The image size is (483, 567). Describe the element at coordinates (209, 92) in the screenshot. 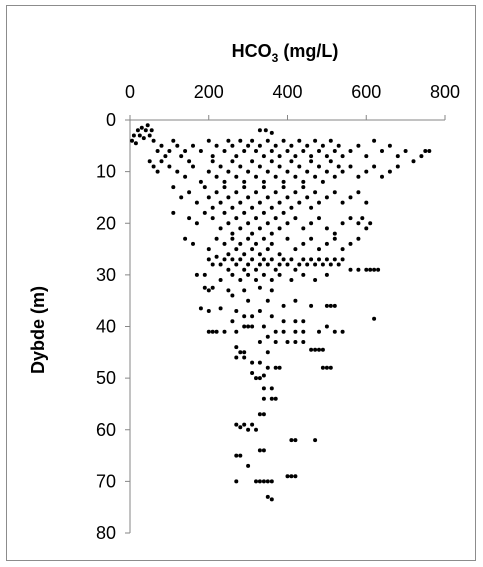

I see `x-tick-label: 200` at that location.